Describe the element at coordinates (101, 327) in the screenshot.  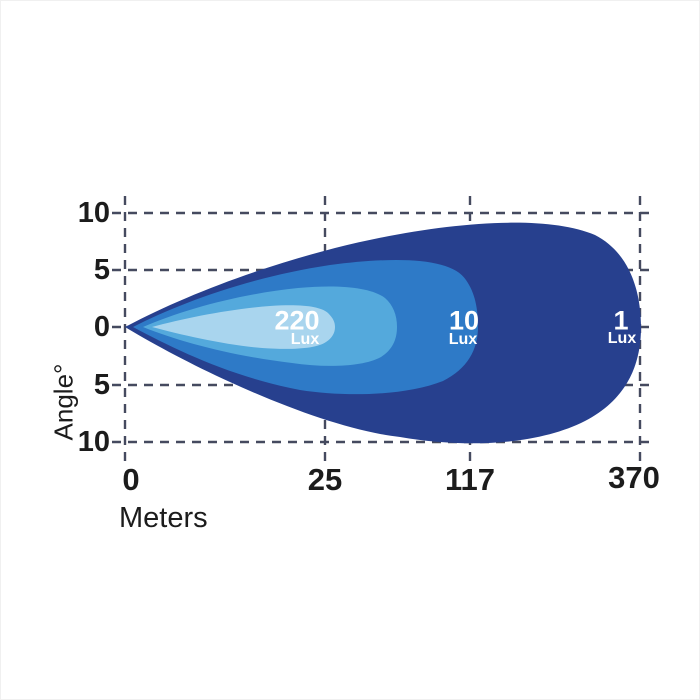
I see `y-tick-zero: 0` at that location.